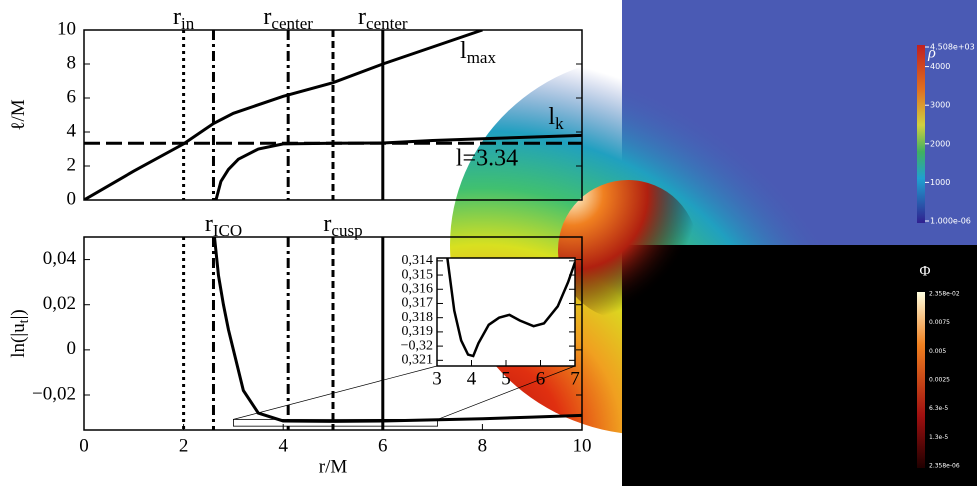 This screenshot has height=486, width=977. Describe the element at coordinates (418, 260) in the screenshot. I see `y-tick-label: 0,314` at that location.